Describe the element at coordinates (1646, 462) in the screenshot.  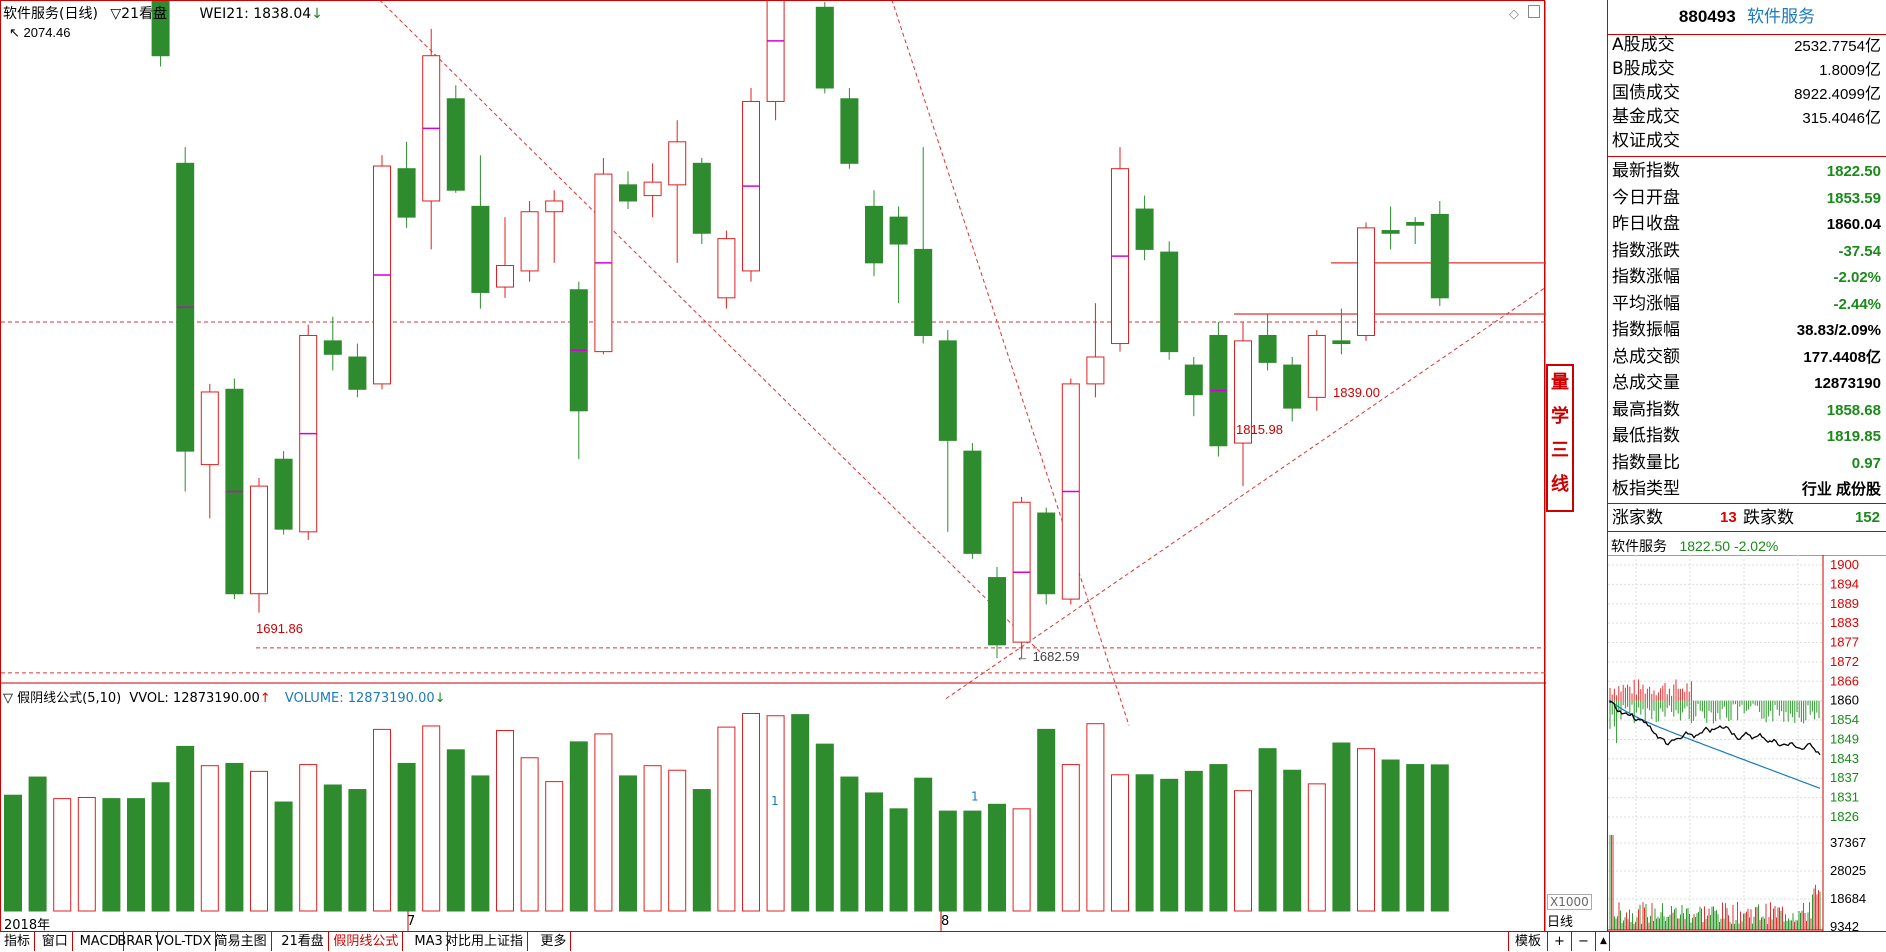
I see `stat-row-label: 指数量比` at that location.